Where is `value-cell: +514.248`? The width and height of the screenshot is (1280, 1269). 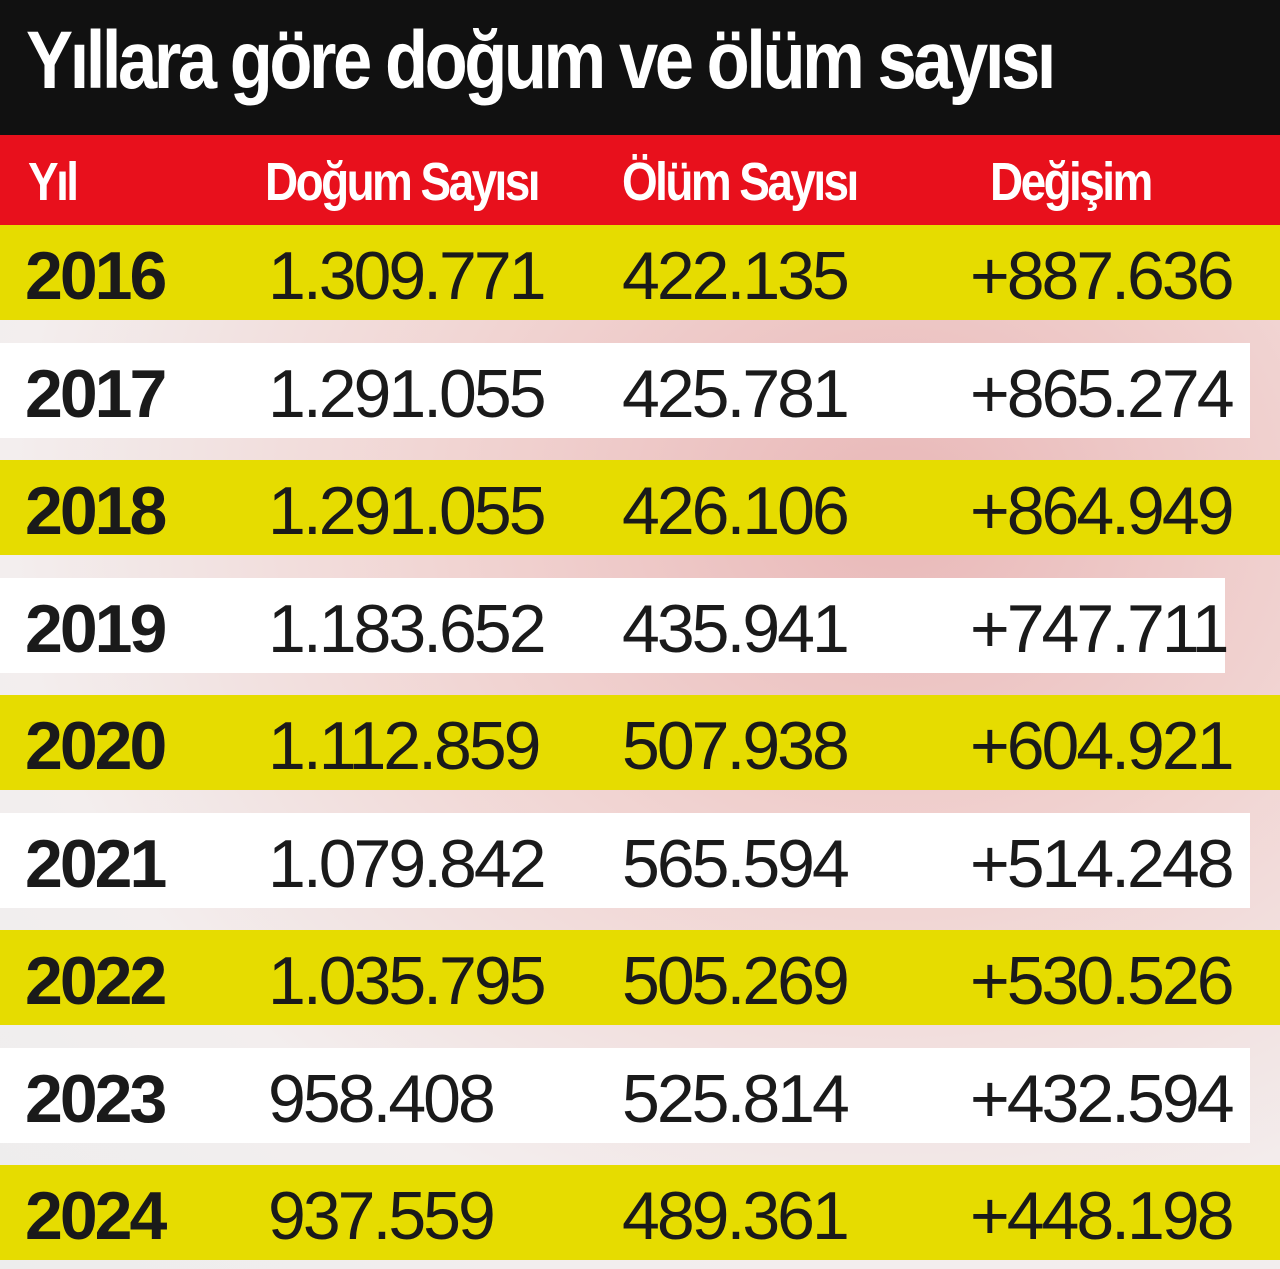
value-cell: +514.248 is located at coordinates (1102, 863).